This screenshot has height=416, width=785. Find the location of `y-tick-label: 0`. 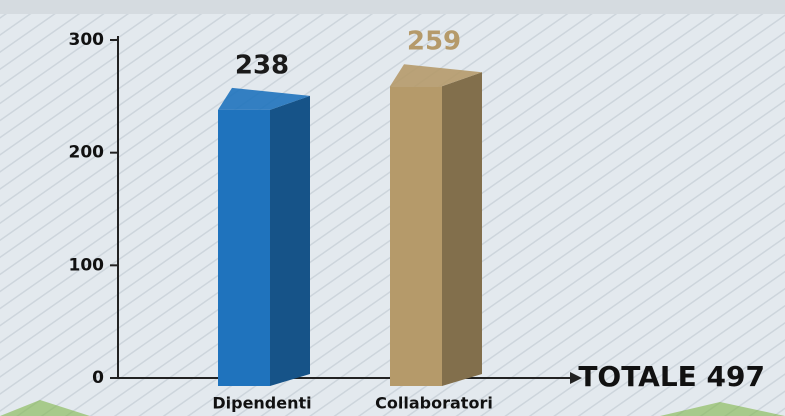

y-tick-label: 0 is located at coordinates (98, 378).